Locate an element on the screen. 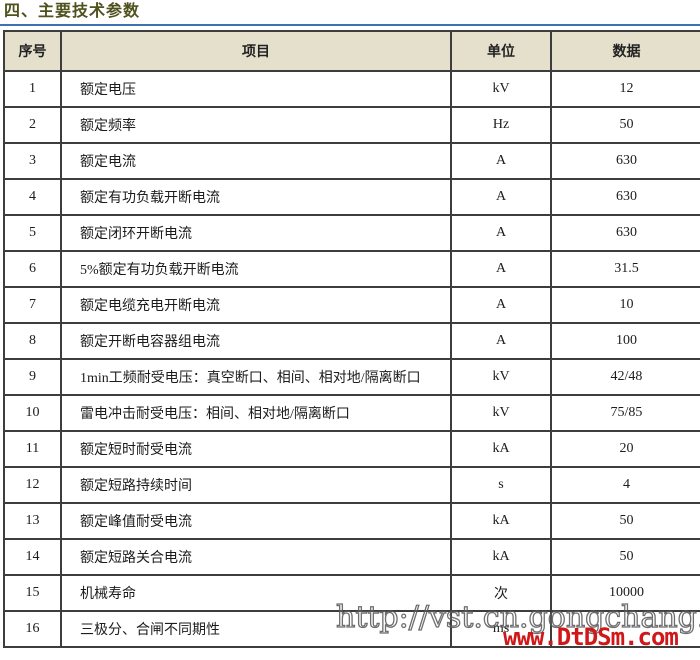 The height and width of the screenshot is (660, 700). header-no: 序号 is located at coordinates (32, 51).